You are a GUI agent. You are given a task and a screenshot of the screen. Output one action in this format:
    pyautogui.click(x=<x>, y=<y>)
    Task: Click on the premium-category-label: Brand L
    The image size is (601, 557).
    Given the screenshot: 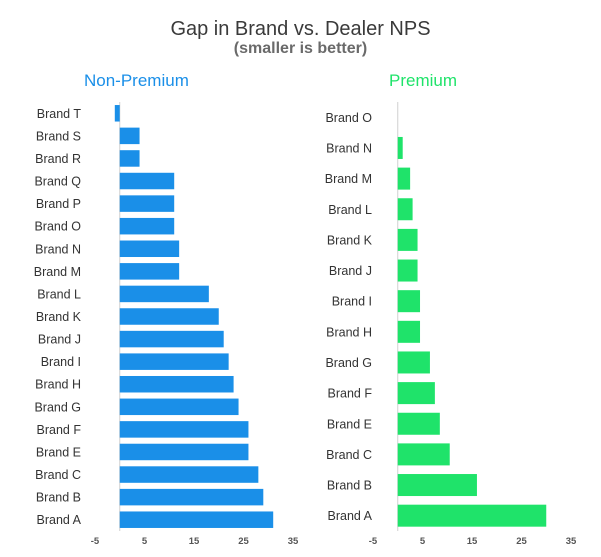 What is the action you would take?
    pyautogui.click(x=350, y=210)
    